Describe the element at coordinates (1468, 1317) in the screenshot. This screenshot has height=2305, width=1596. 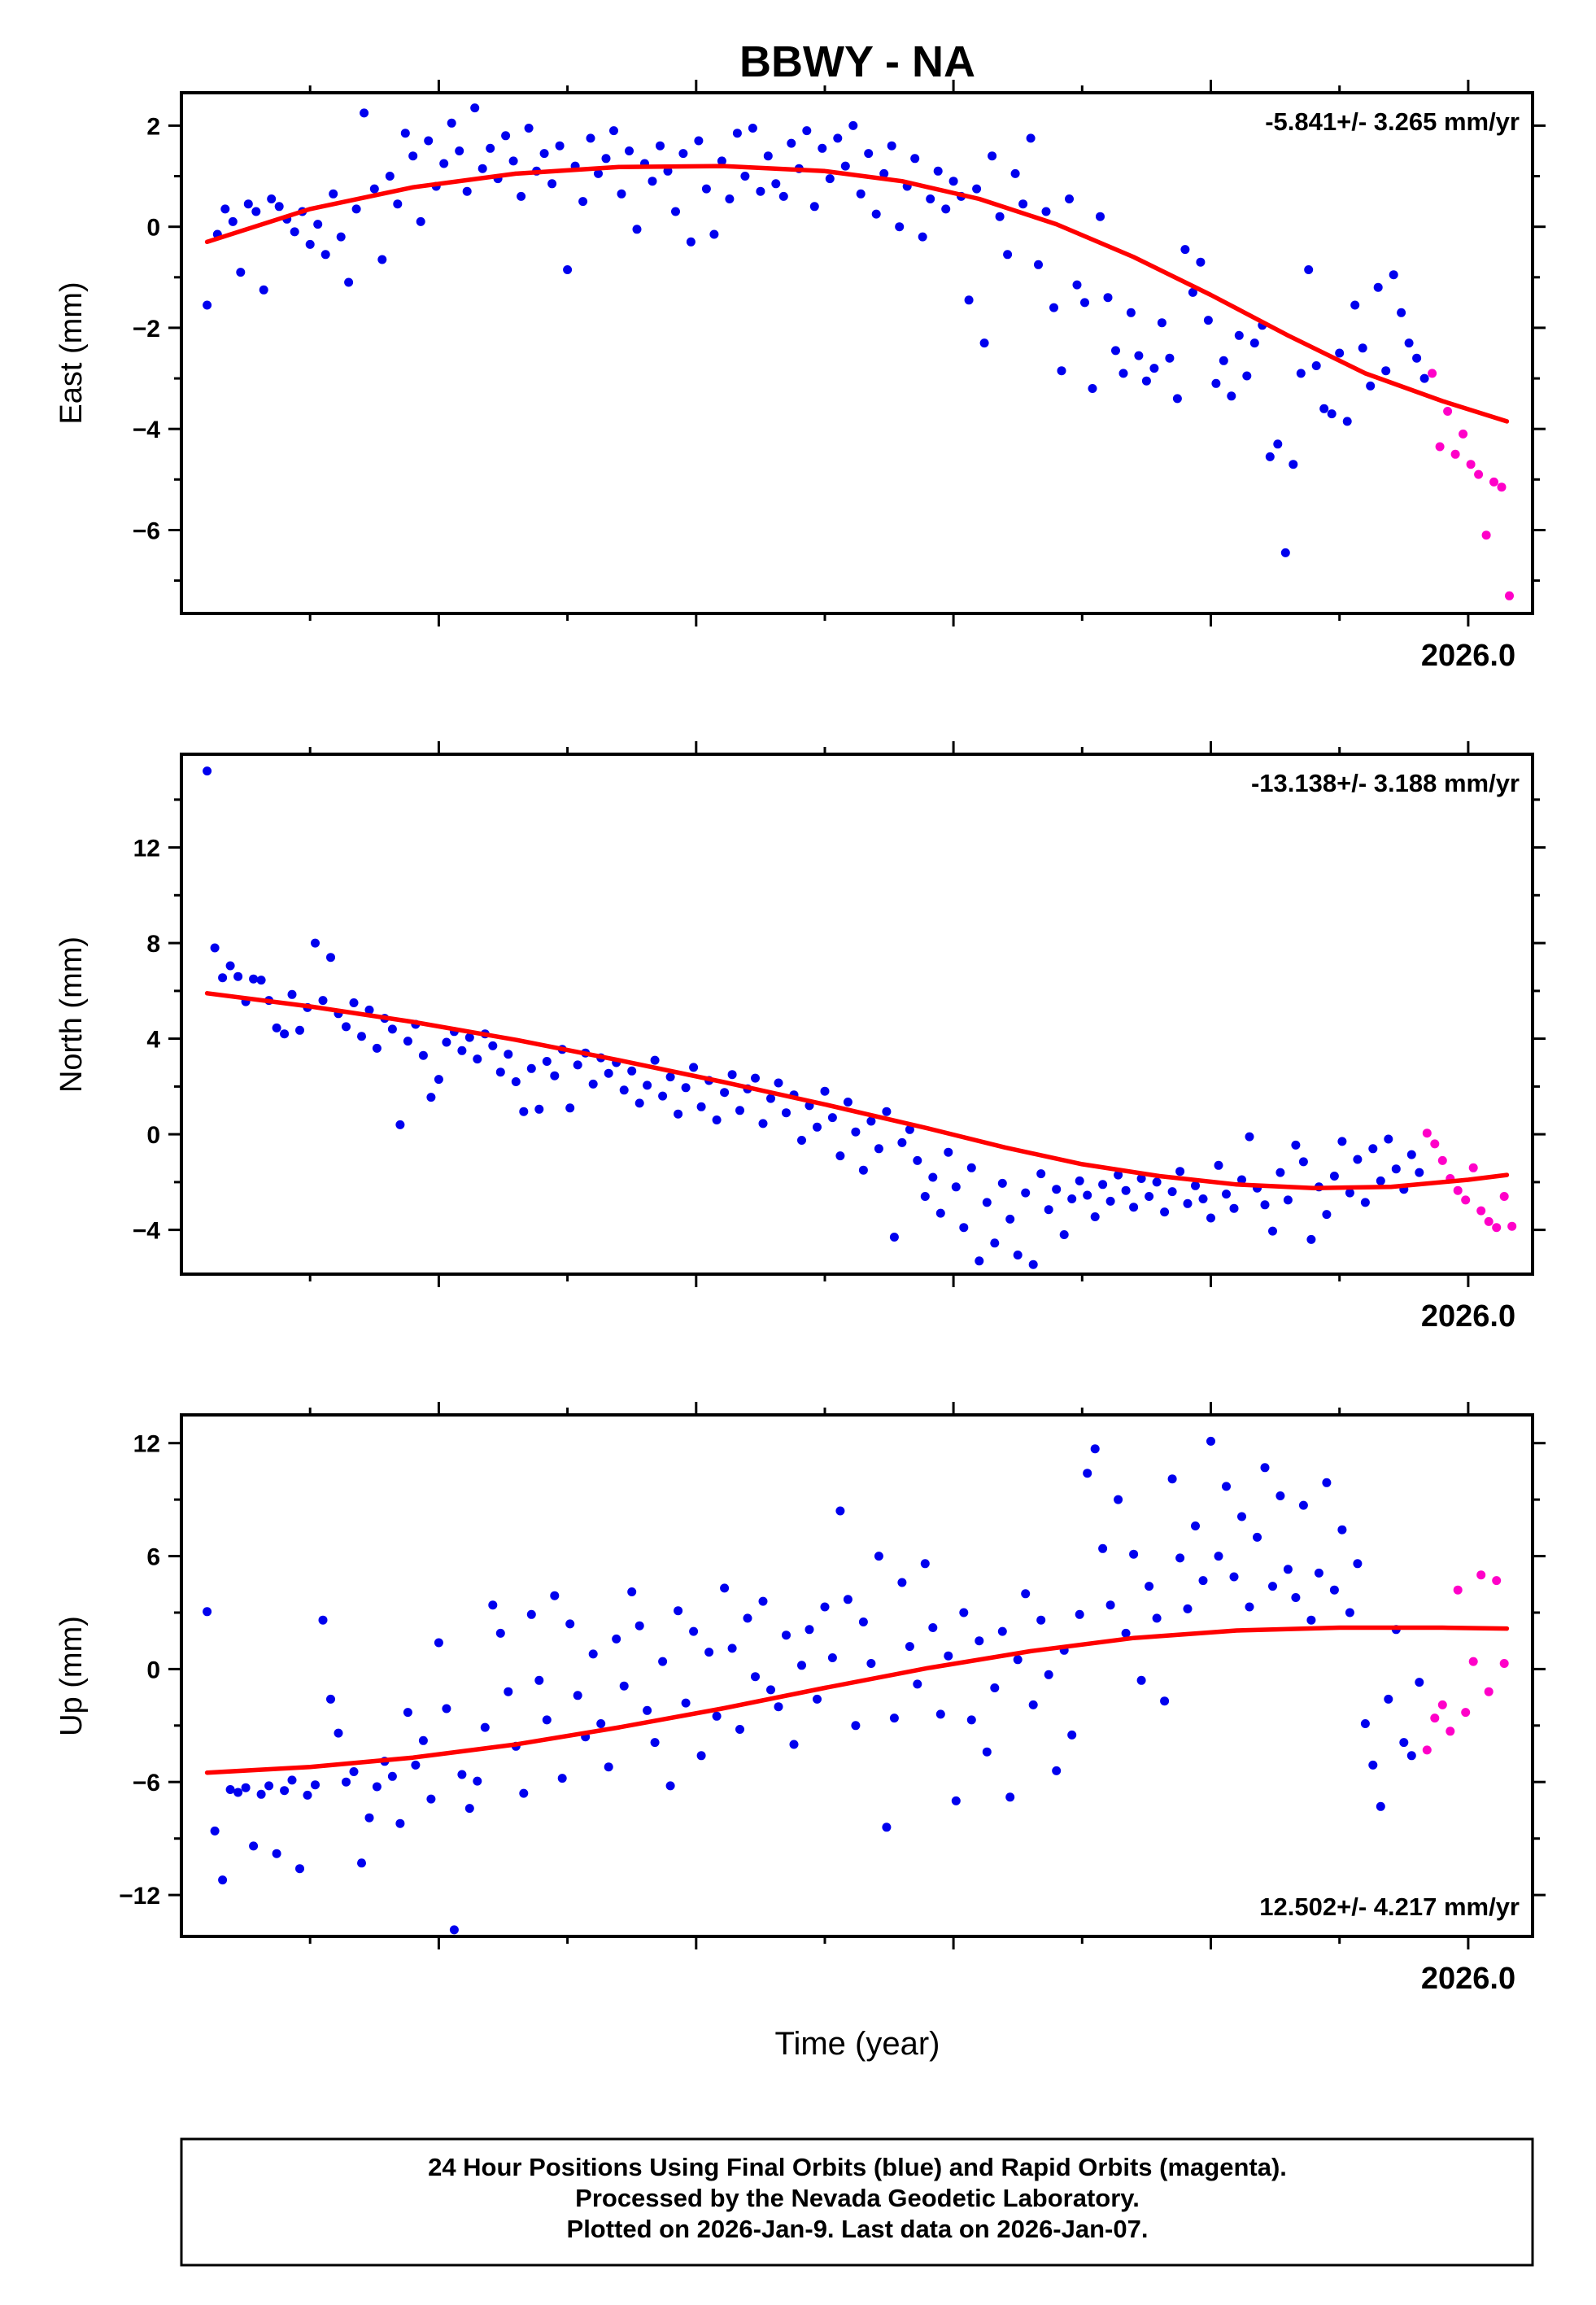
I see `north-year-label: 2026.0` at that location.